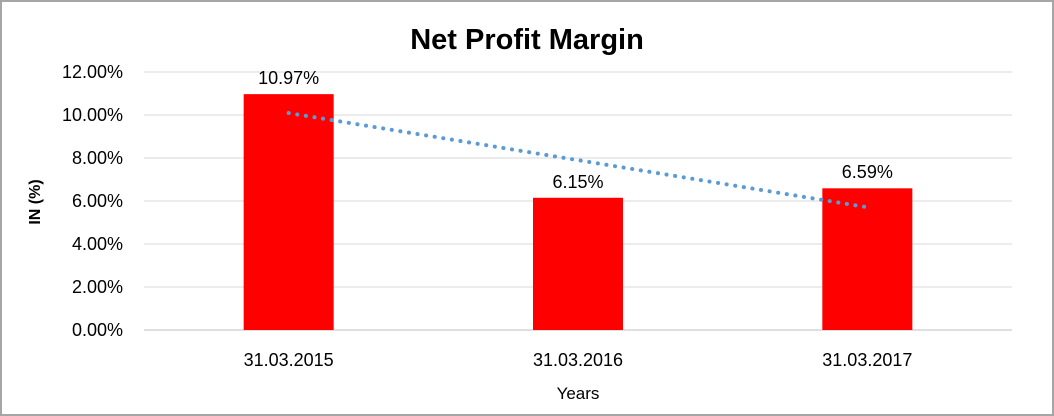  Describe the element at coordinates (97, 158) in the screenshot. I see `y-tick-label: 8.00%` at that location.